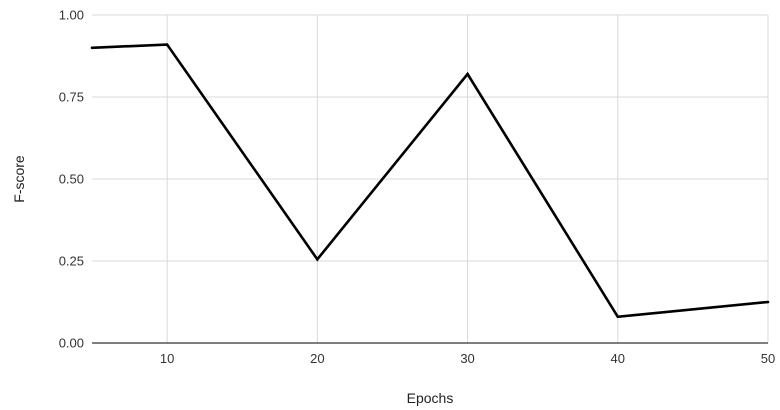 This screenshot has width=780, height=410. What do you see at coordinates (71, 343) in the screenshot?
I see `y-tick-label: 0.00` at bounding box center [71, 343].